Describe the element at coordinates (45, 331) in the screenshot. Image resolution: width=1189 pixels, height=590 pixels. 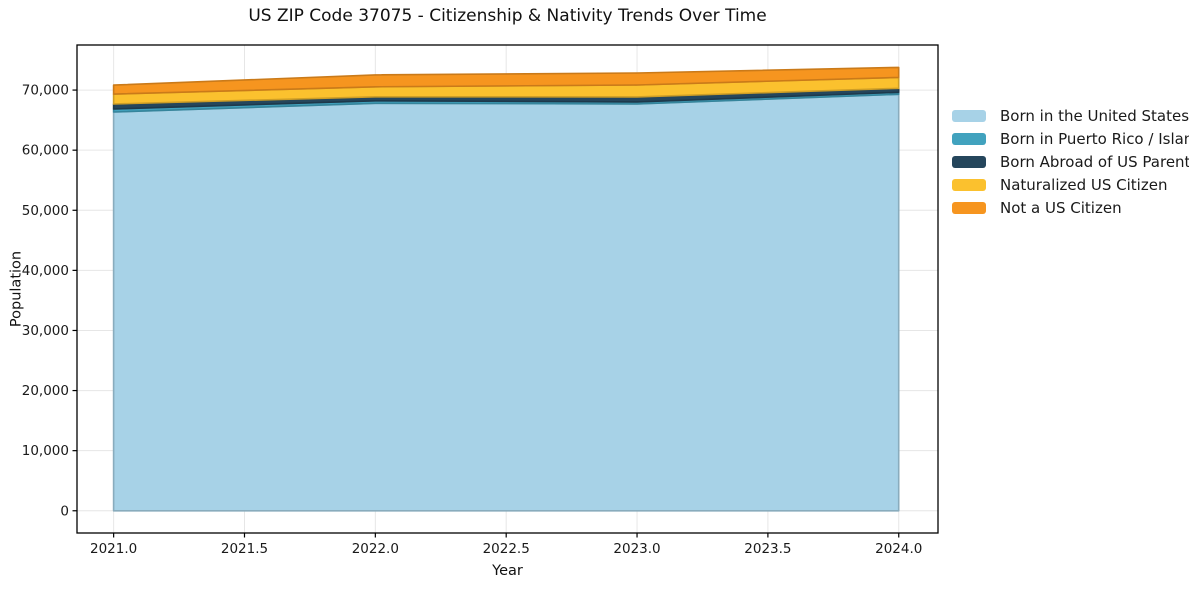
I see `y-tick-label: 30,000` at that location.